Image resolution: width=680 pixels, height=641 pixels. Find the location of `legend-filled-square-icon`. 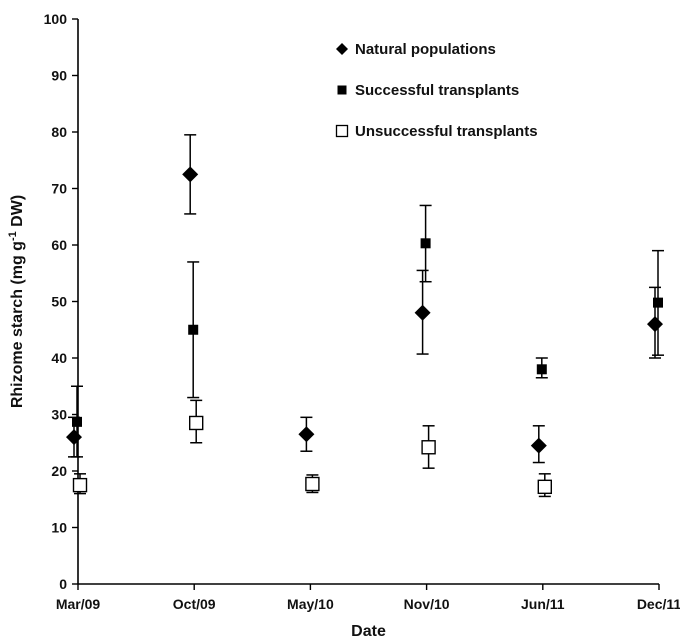

legend-filled-square-icon is located at coordinates (342, 90).